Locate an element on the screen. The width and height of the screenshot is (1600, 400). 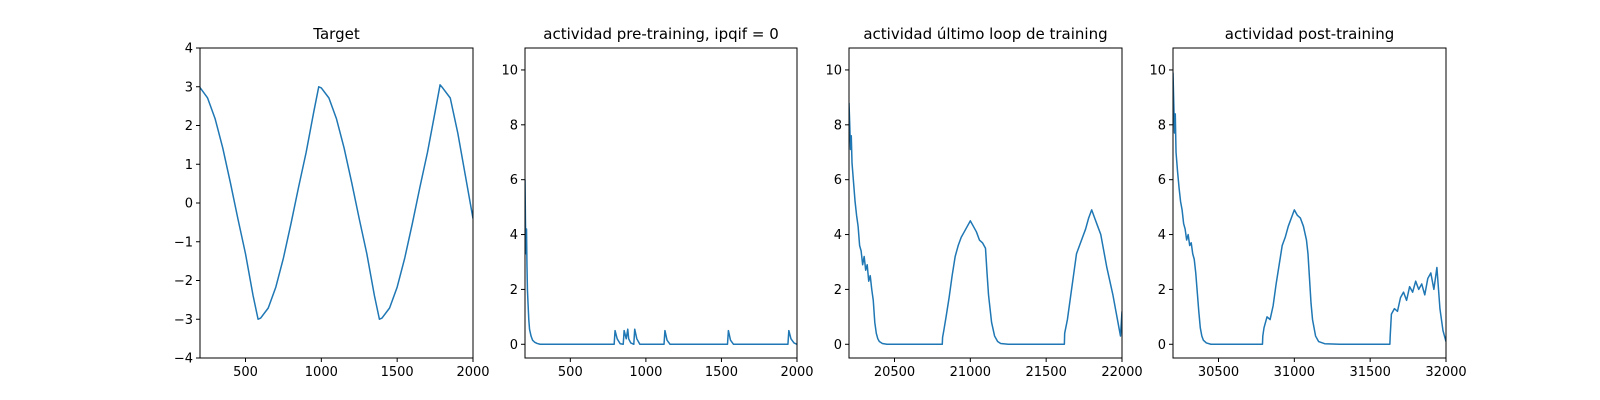
y-tick-label: −1 is located at coordinates (183, 242).